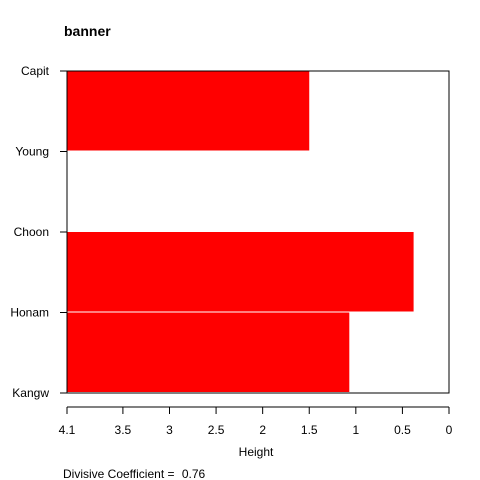  Describe the element at coordinates (216, 430) in the screenshot. I see `x-tick-label-3: 2.5` at that location.